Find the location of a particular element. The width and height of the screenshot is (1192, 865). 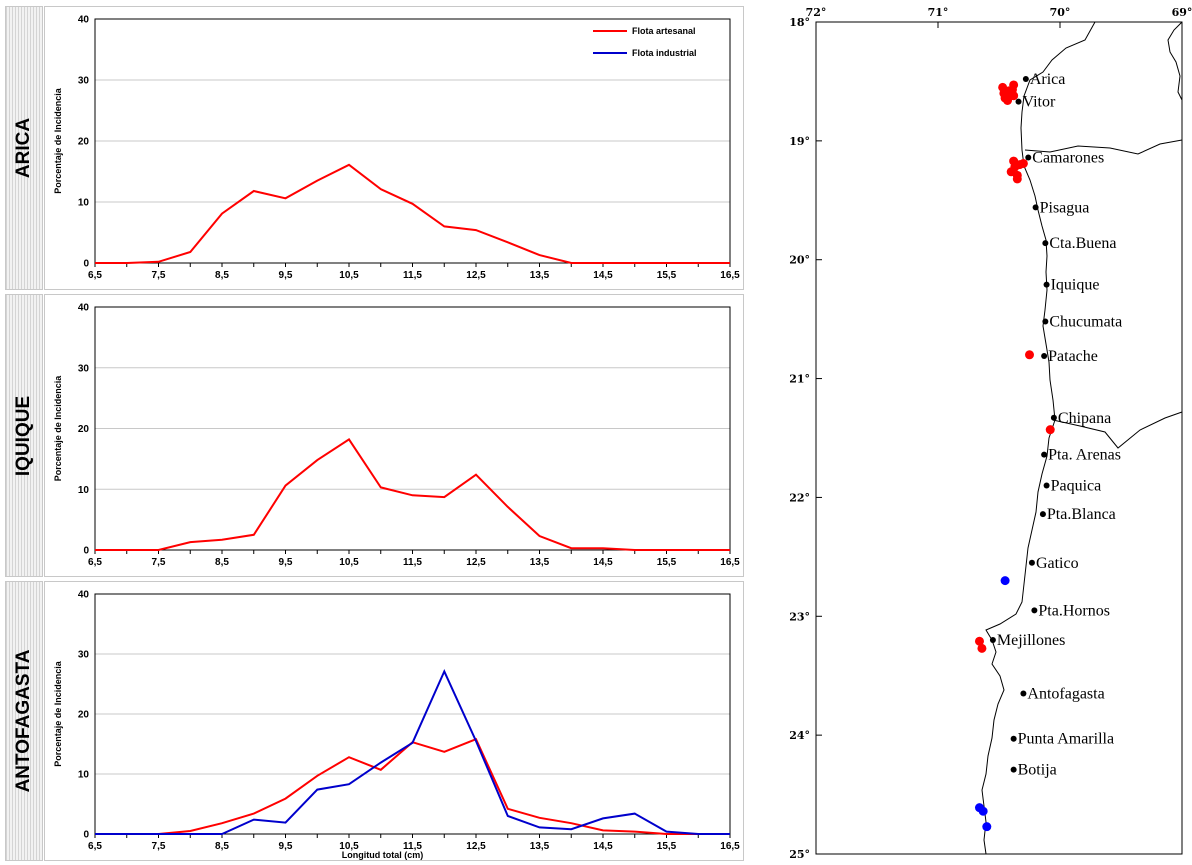

latitude-label: 23° is located at coordinates (799, 616).